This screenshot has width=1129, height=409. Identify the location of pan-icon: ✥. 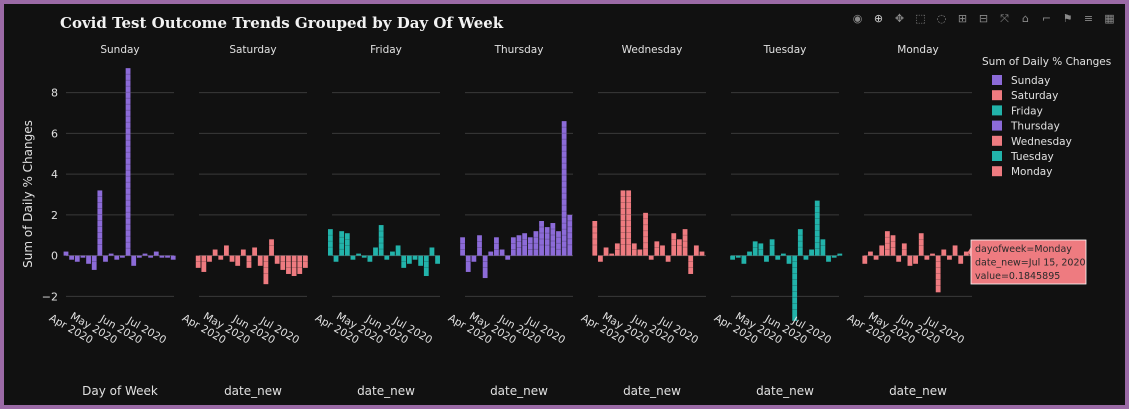
(899, 18).